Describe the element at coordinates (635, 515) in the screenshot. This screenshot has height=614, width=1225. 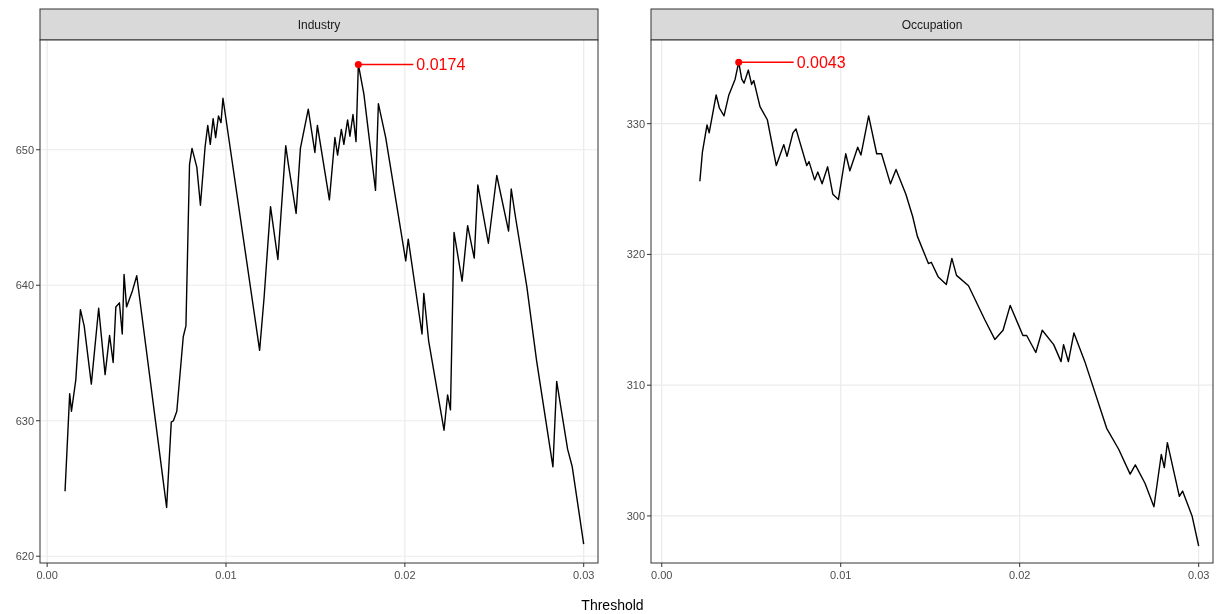
I see `y-tick-label: 300` at that location.